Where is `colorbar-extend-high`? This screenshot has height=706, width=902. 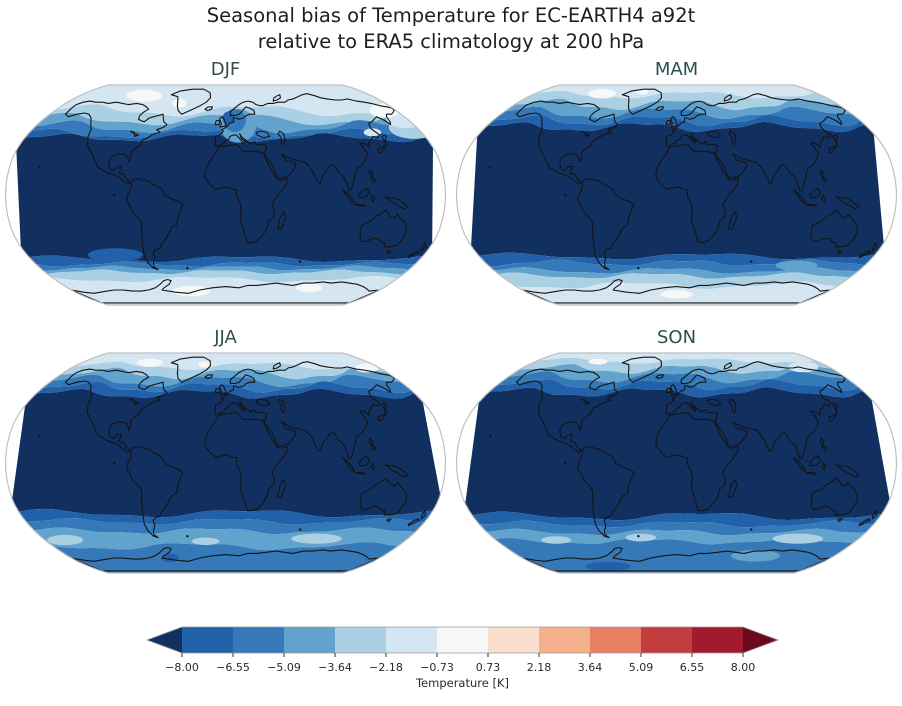
colorbar-extend-high is located at coordinates (760, 640).